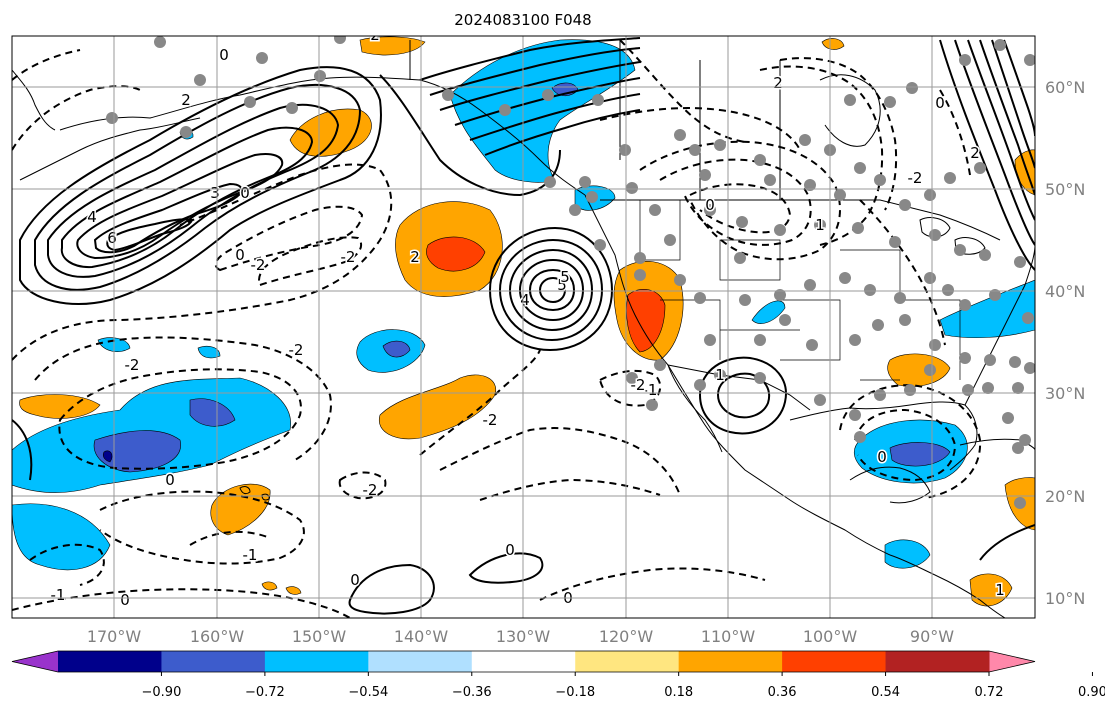  What do you see at coordinates (885, 692) in the screenshot?
I see `colorbar-tick-label: 0.54` at bounding box center [885, 692].